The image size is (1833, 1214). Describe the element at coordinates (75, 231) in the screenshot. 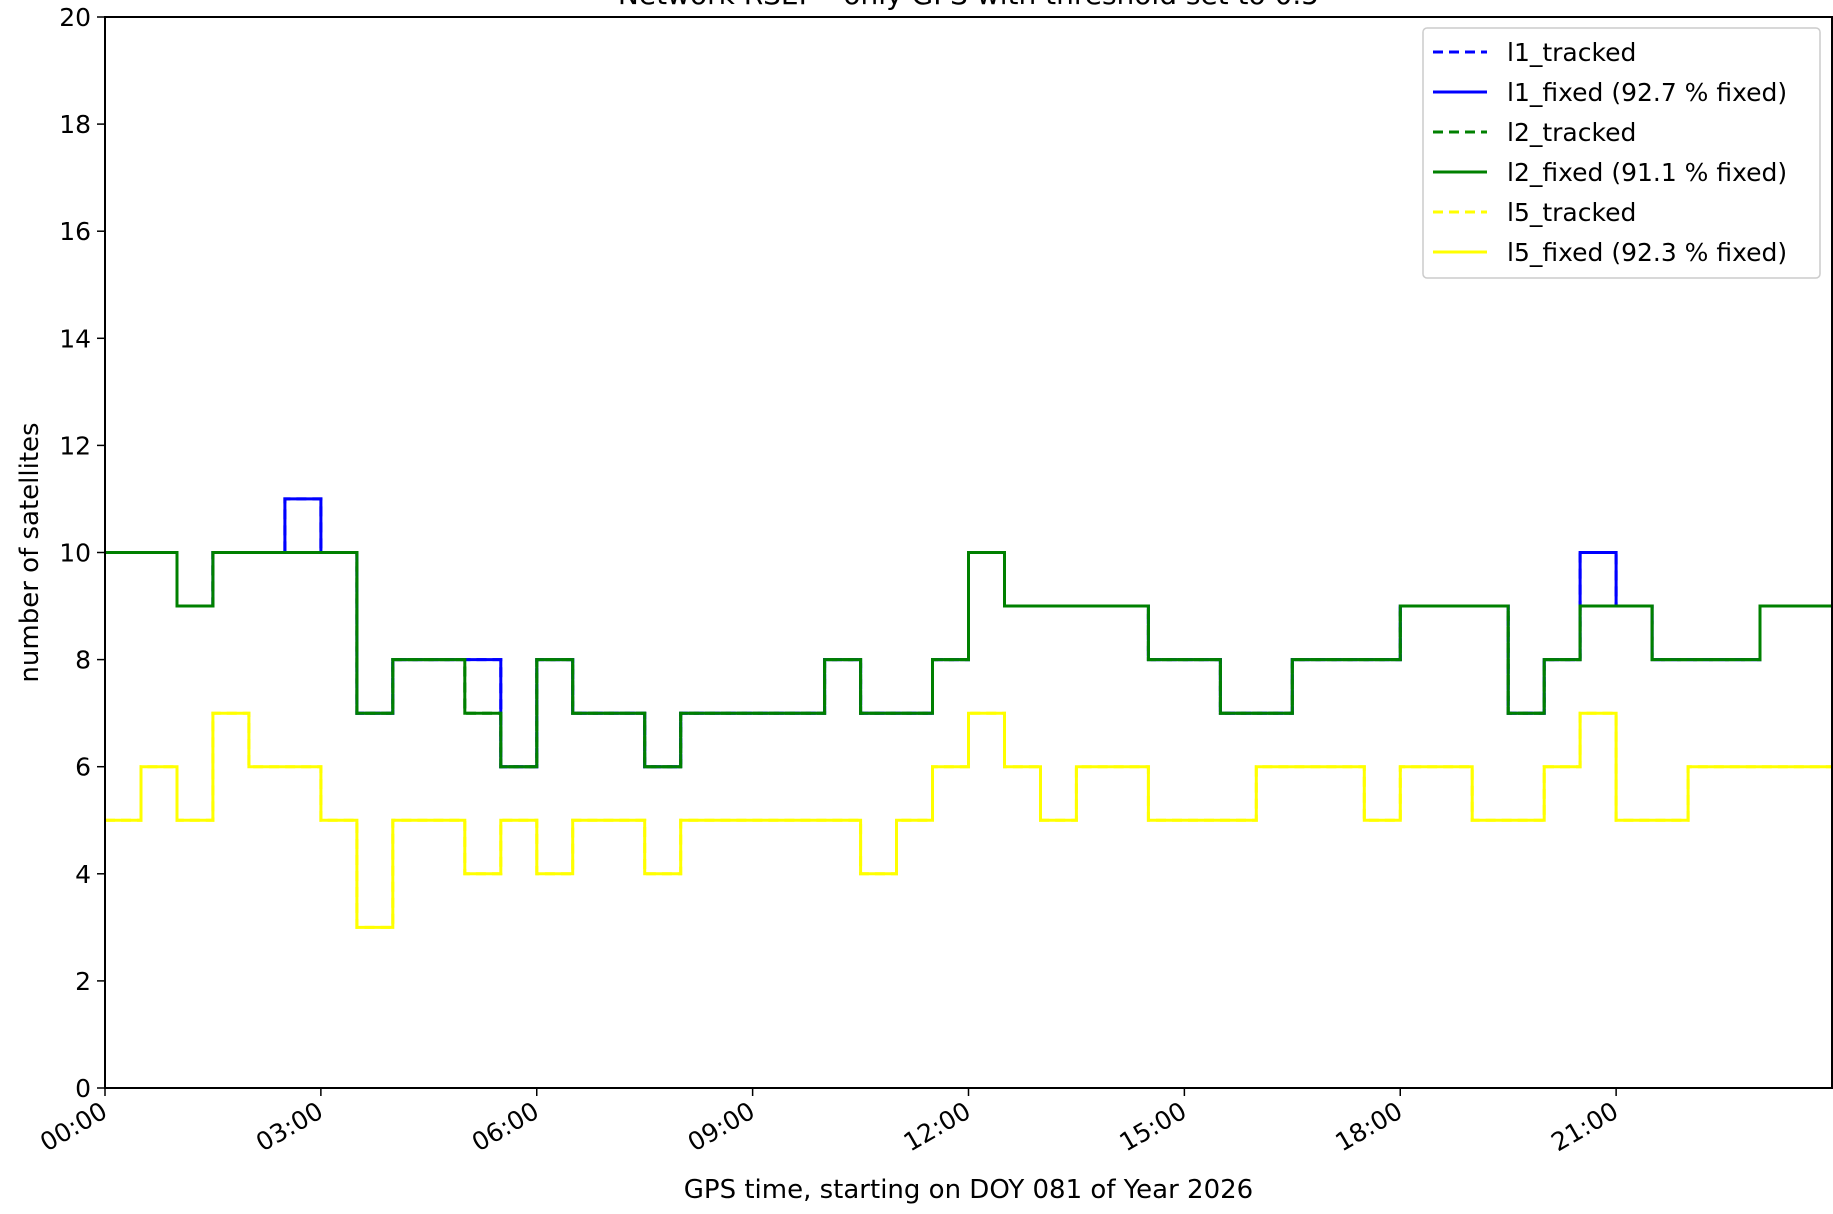

I see `y-tick-label: 16` at that location.